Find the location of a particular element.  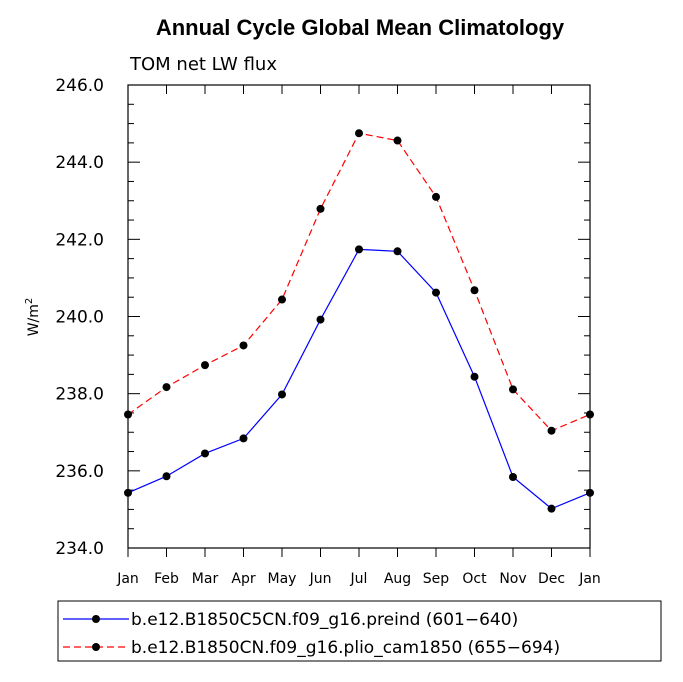

x-tick-label: Mar is located at coordinates (205, 579).